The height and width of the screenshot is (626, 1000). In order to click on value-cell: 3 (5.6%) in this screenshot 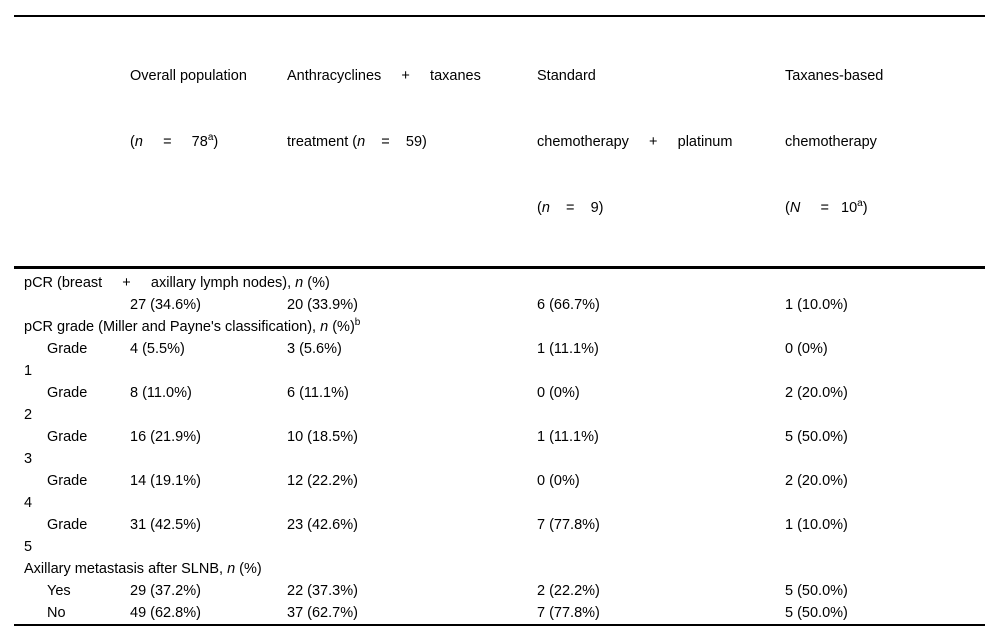, I will do `click(314, 349)`.